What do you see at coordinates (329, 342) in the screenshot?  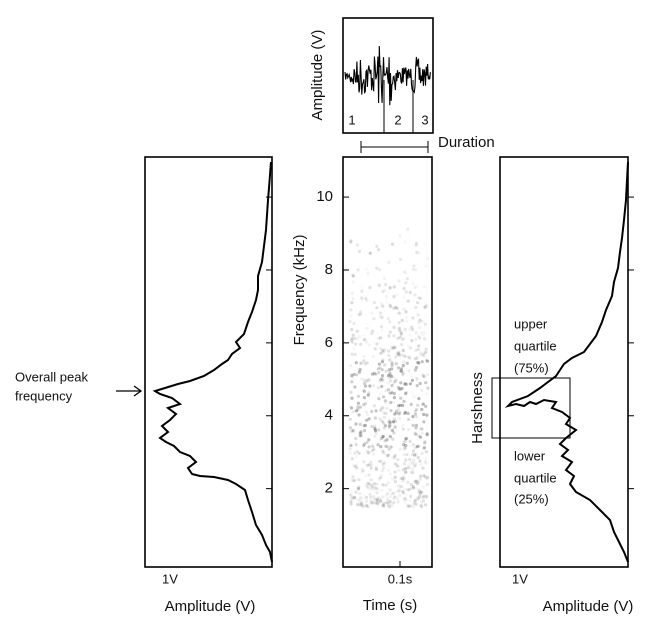 I see `y-tick-label: 6` at bounding box center [329, 342].